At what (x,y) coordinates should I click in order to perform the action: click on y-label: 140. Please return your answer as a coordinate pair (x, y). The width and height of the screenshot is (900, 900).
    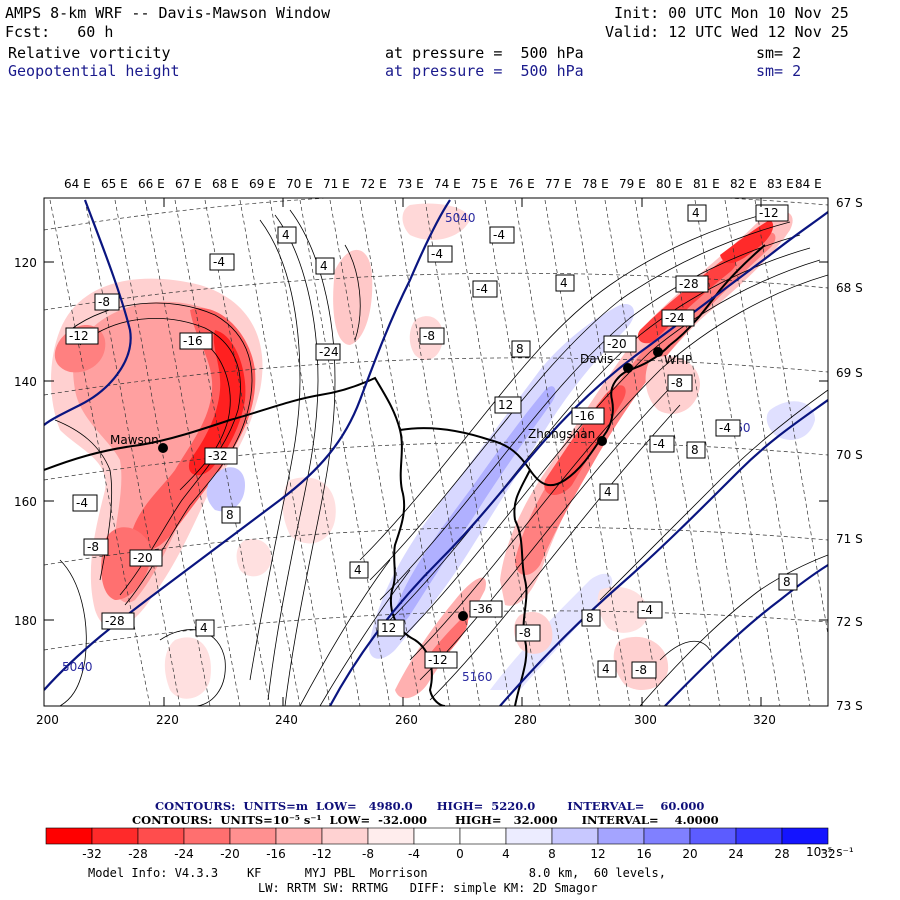
    Looking at the image, I should click on (25, 382).